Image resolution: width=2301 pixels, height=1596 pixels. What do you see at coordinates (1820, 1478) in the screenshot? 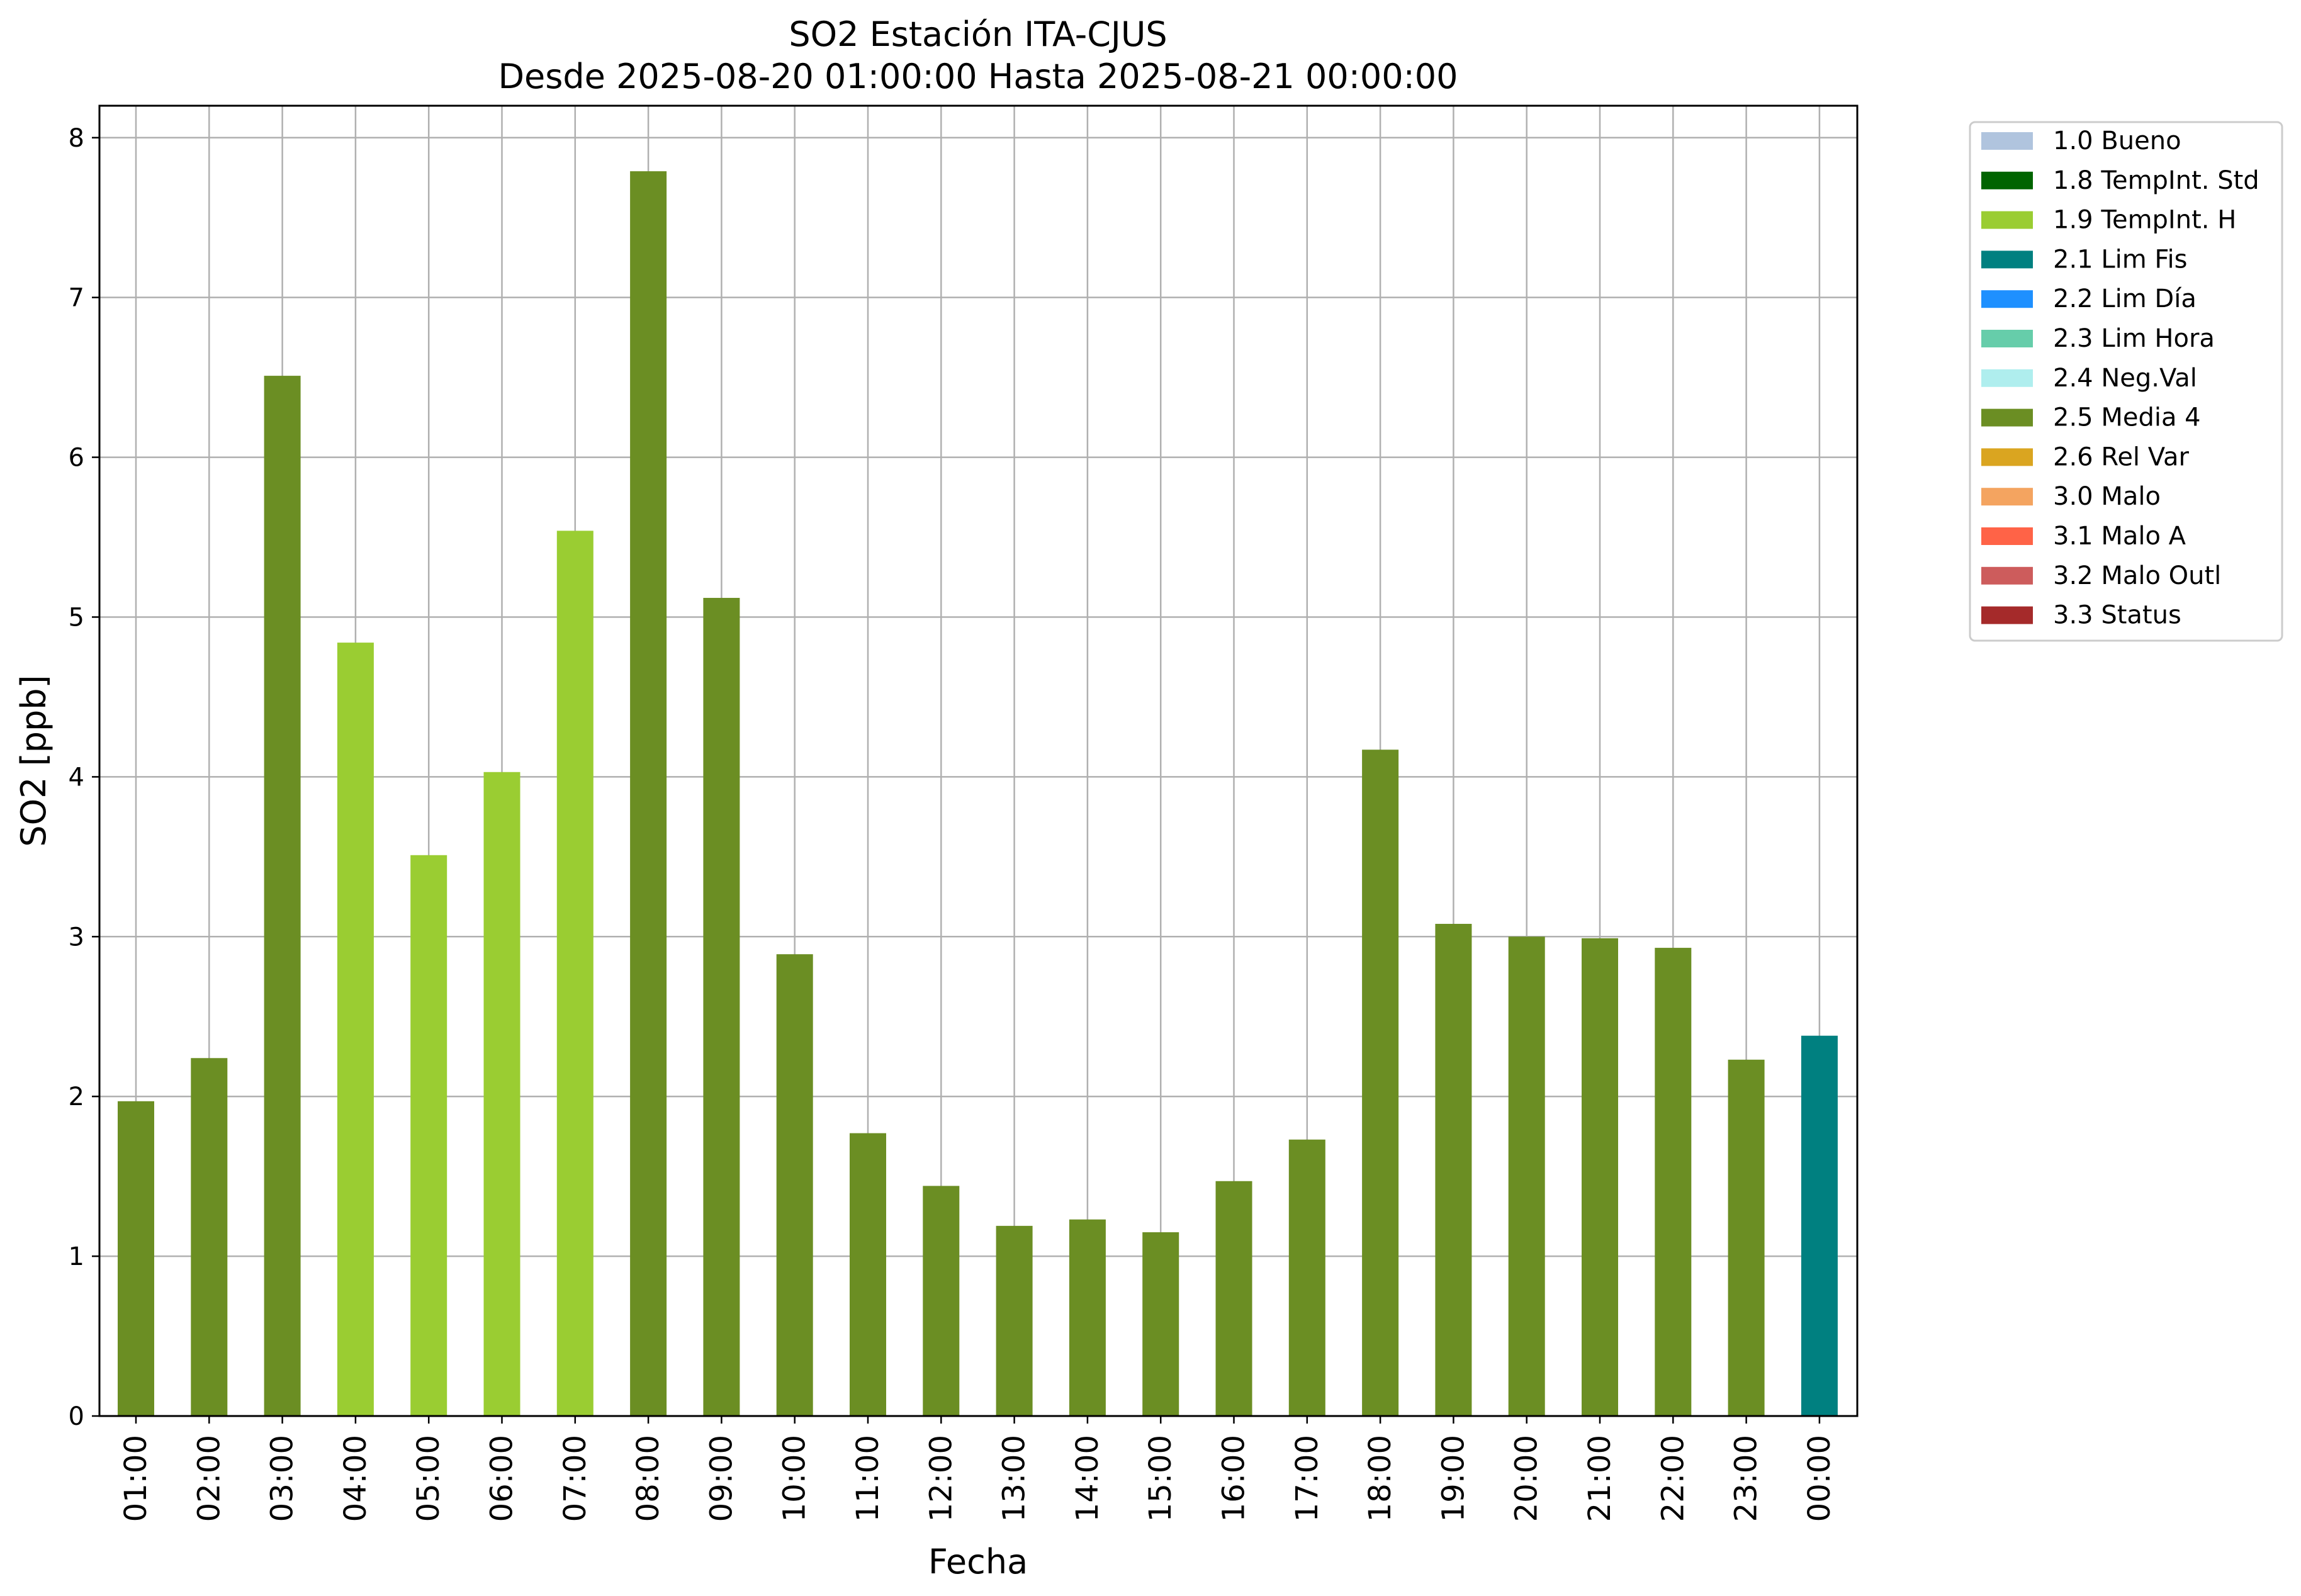
I see `x-tick-label: 00:00` at bounding box center [1820, 1478].